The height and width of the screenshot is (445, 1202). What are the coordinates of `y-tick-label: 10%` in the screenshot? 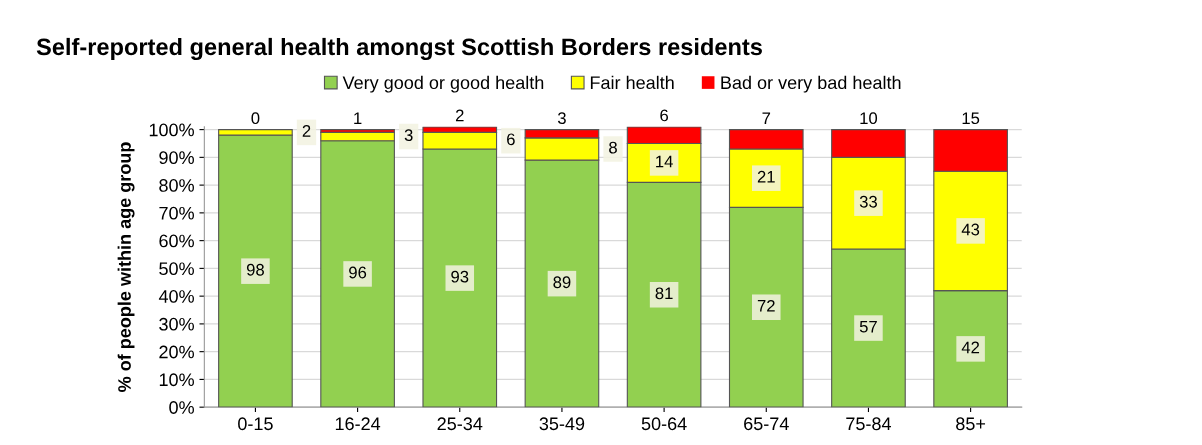 It's located at (176, 380).